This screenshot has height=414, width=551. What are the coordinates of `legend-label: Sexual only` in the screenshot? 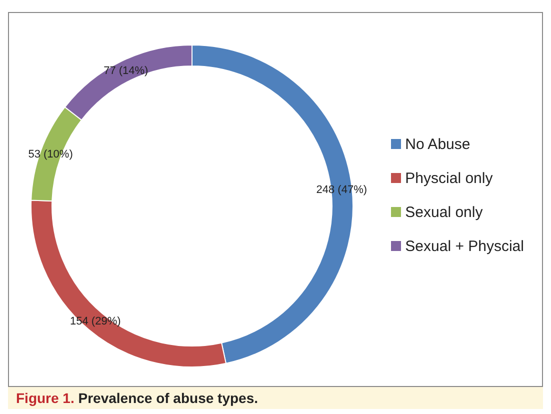 It's located at (444, 212).